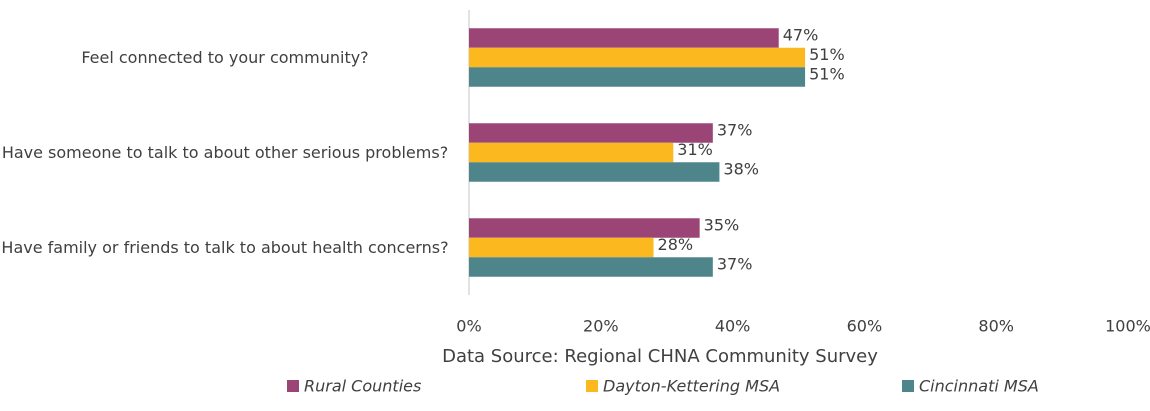 The width and height of the screenshot is (1150, 411). I want to click on x-tick-label: 40%, so click(733, 326).